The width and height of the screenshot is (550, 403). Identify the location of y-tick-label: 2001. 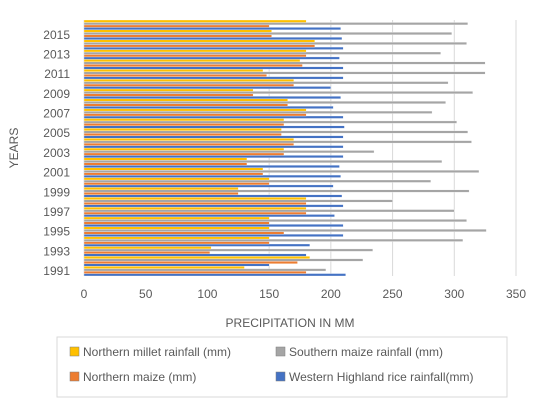
(56, 173).